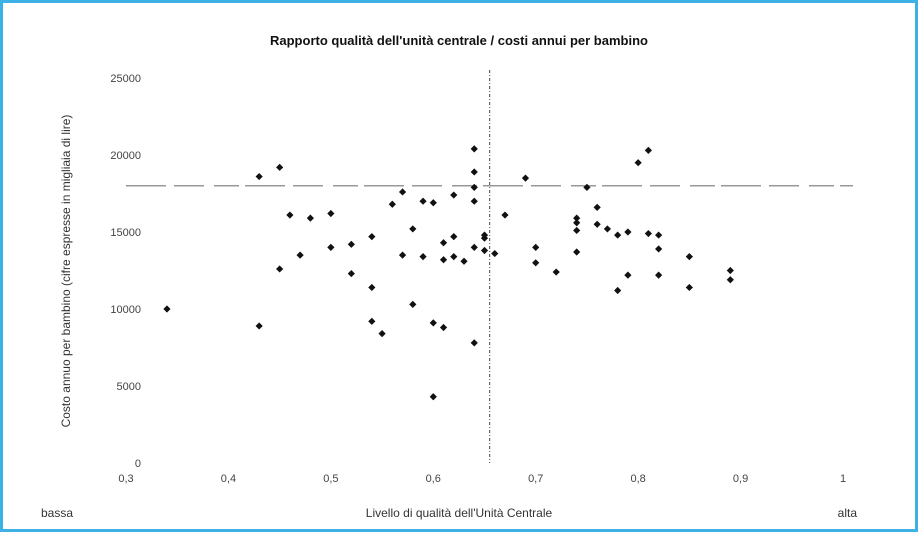 This screenshot has height=535, width=918. Describe the element at coordinates (433, 479) in the screenshot. I see `x-tick-label: 0,6` at that location.